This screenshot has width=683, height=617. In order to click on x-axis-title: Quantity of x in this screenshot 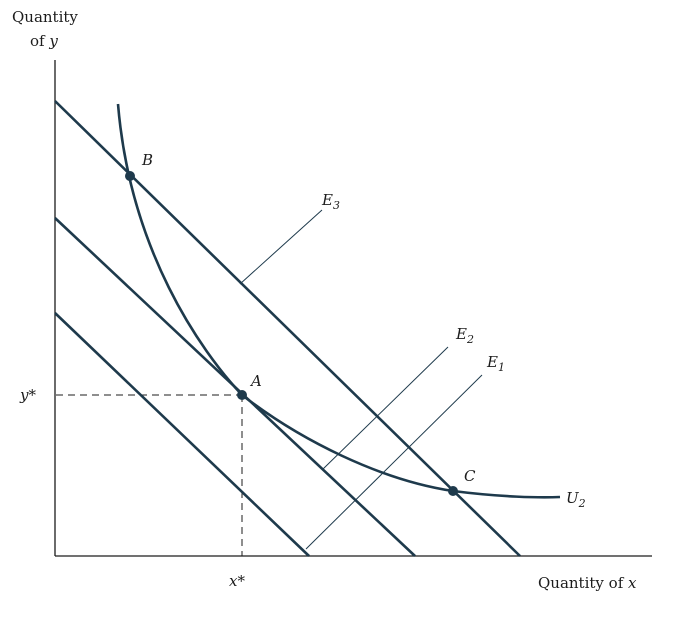, I will do `click(587, 583)`.